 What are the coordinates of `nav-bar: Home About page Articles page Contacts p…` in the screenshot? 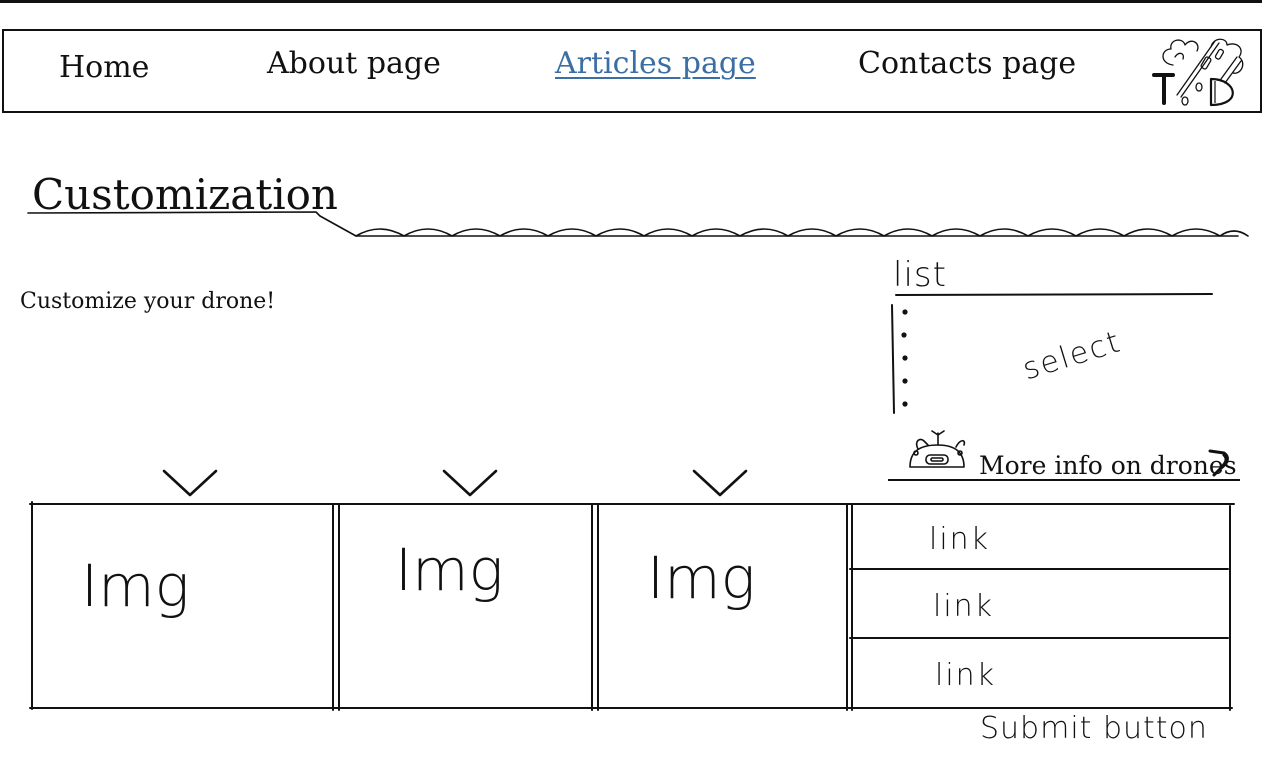 It's located at (632, 71).